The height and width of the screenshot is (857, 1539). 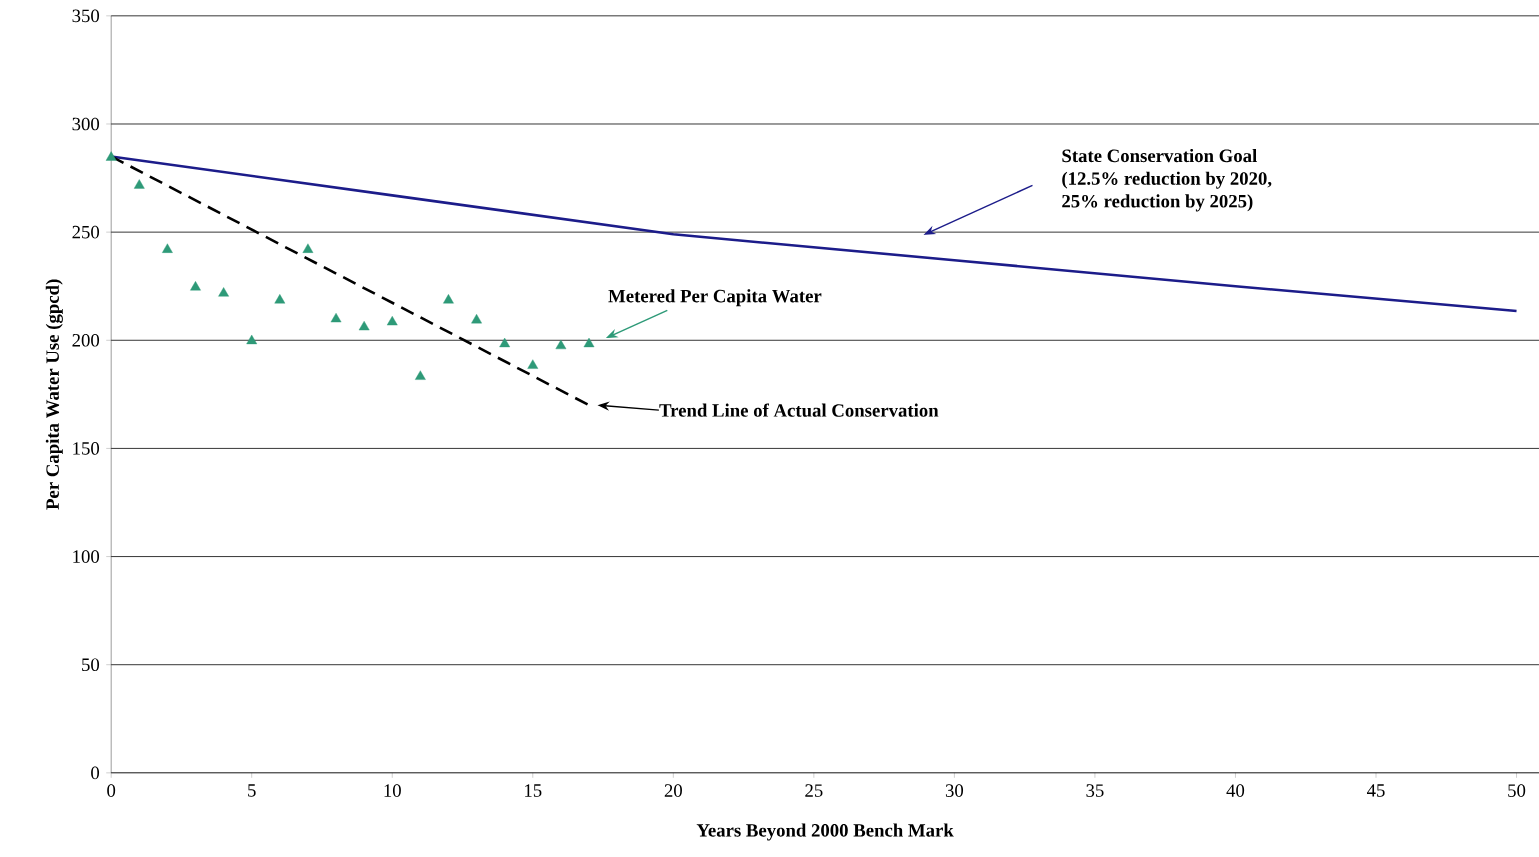 I want to click on y-axis-title: Per Capita Water Use (gpcd), so click(x=54, y=394).